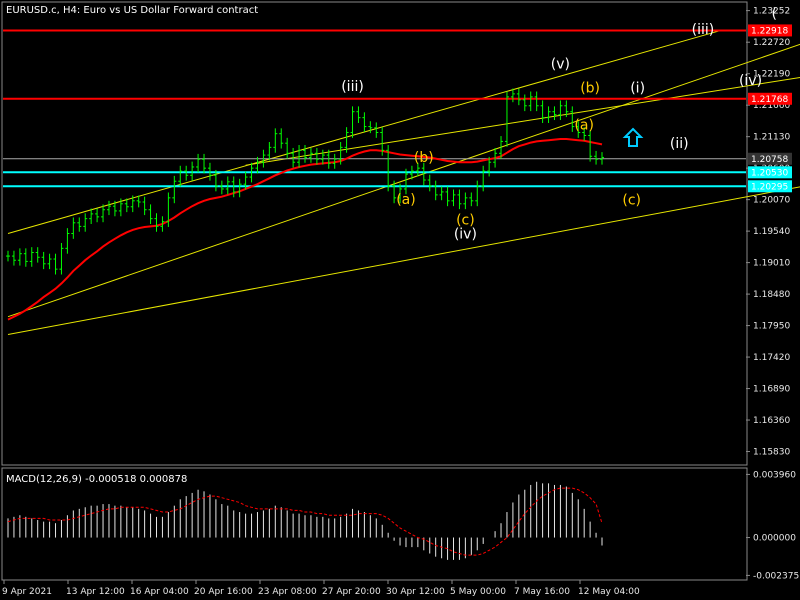 Image resolution: width=800 pixels, height=600 pixels. I want to click on level-tag: 1.20295, so click(769, 187).